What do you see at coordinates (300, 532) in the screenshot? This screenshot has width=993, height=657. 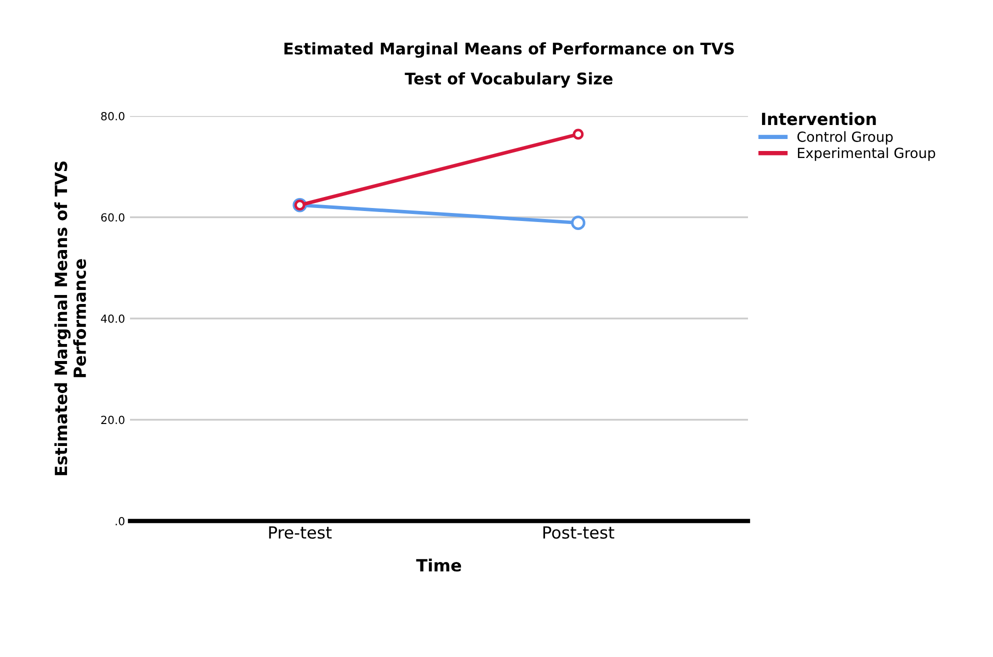 I see `x-tick-label: Pre-test` at bounding box center [300, 532].